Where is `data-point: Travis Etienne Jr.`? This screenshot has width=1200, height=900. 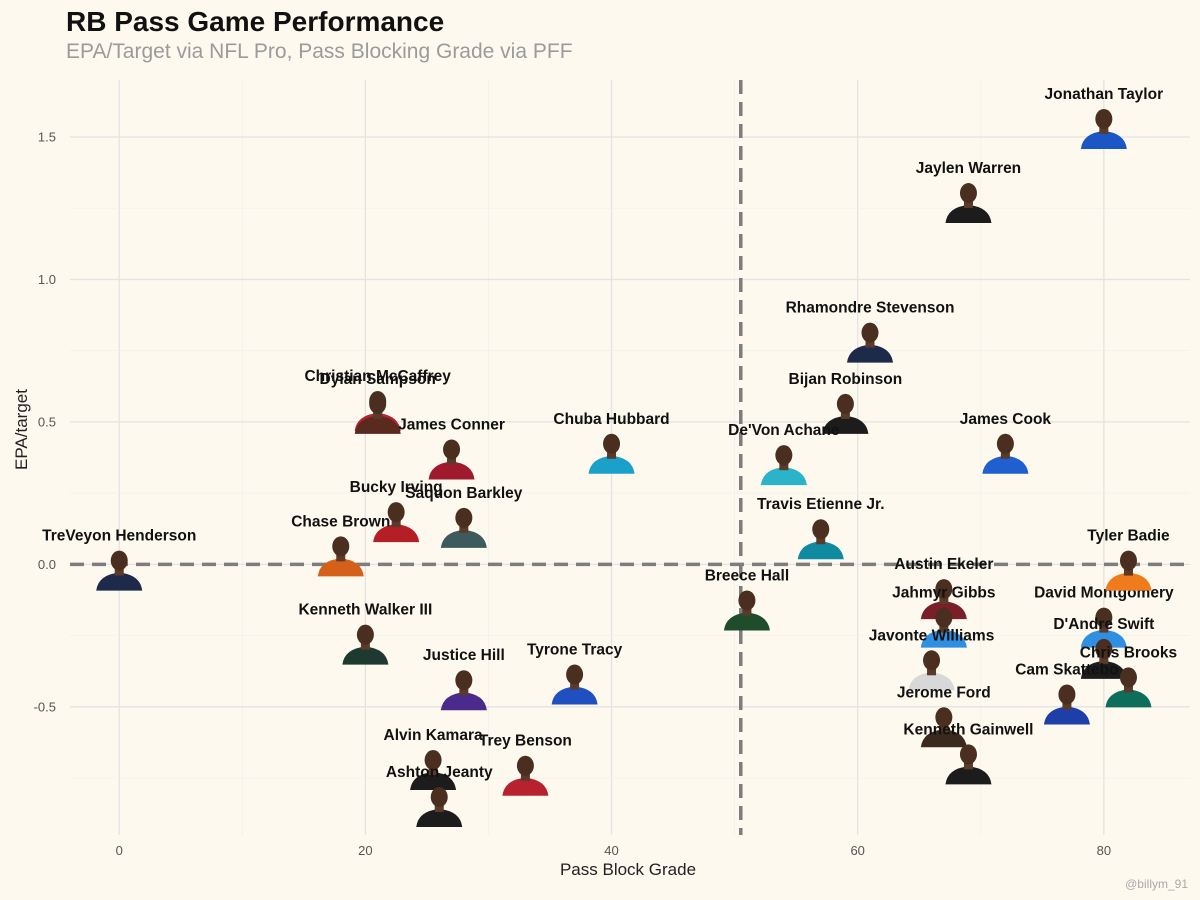 data-point: Travis Etienne Jr. is located at coordinates (821, 528).